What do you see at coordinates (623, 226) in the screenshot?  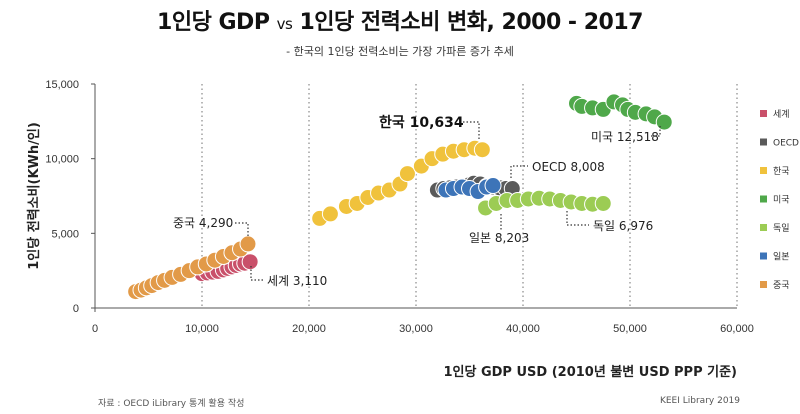 I see `annotation-label: 독일 6,976` at bounding box center [623, 226].